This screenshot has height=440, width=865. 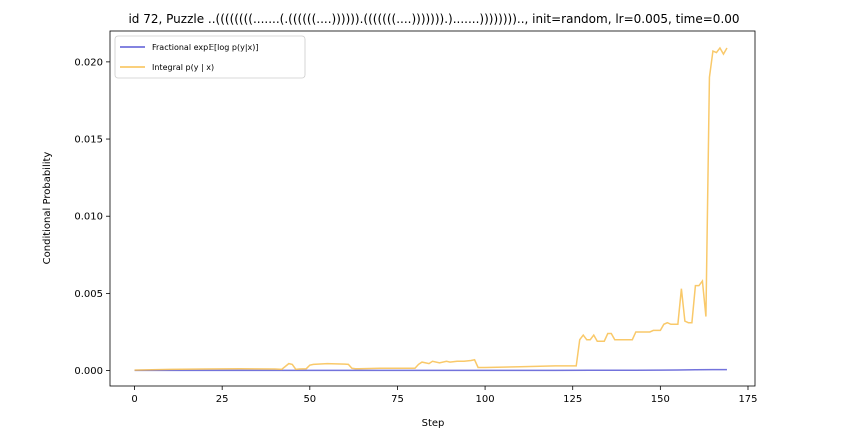 What do you see at coordinates (88, 62) in the screenshot?
I see `y-tick-label: 0.020` at bounding box center [88, 62].